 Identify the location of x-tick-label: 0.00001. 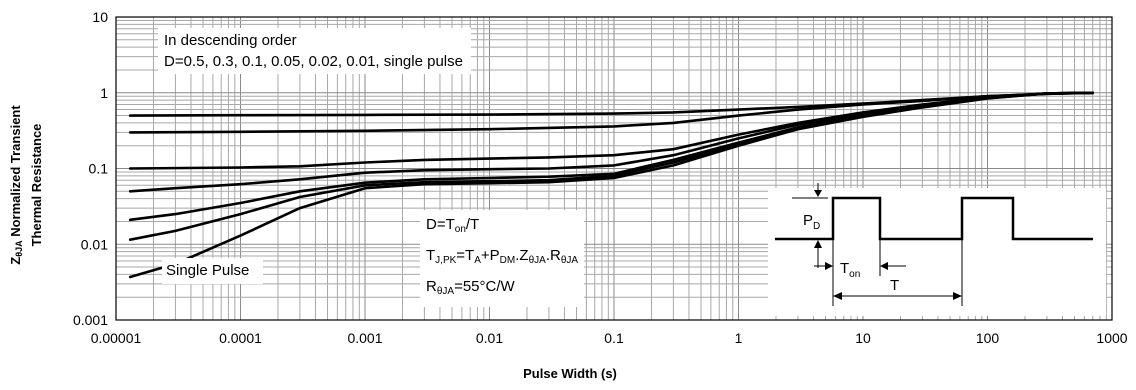
(116, 338).